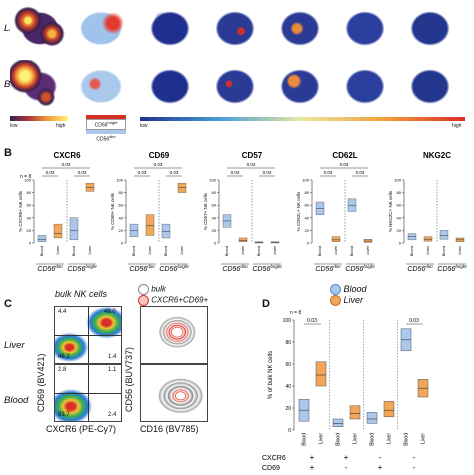 This screenshot has width=474, height=475. Describe the element at coordinates (414, 321) in the screenshot. I see `panel-d-sig-last: 0.03` at that location.